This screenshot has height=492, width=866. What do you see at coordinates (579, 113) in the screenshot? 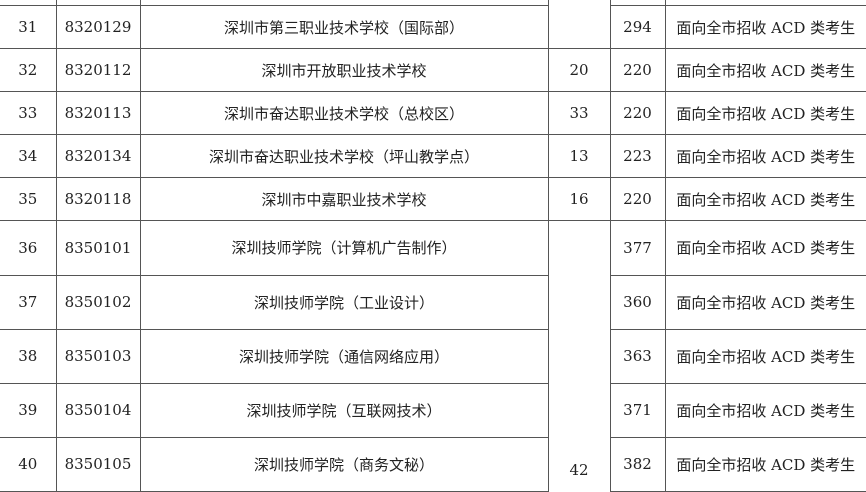
I see `cell-count: 33` at bounding box center [579, 113].